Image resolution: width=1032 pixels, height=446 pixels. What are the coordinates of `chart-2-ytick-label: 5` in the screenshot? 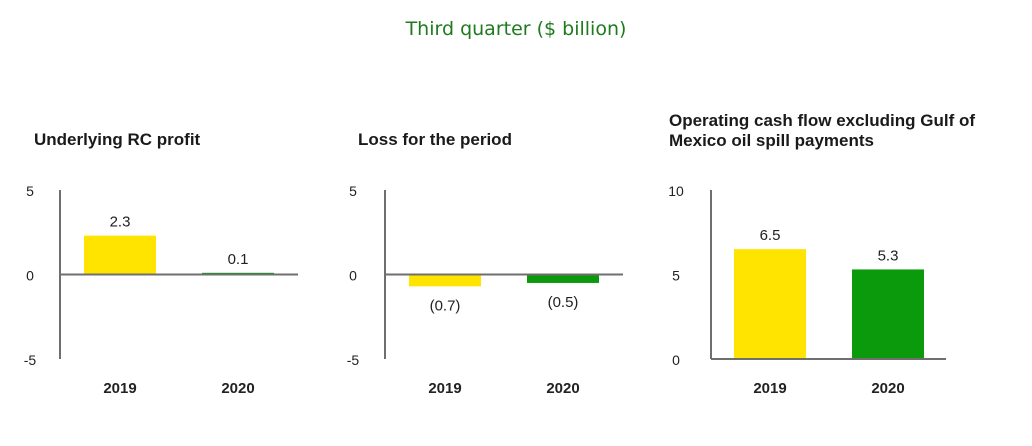 It's located at (353, 191).